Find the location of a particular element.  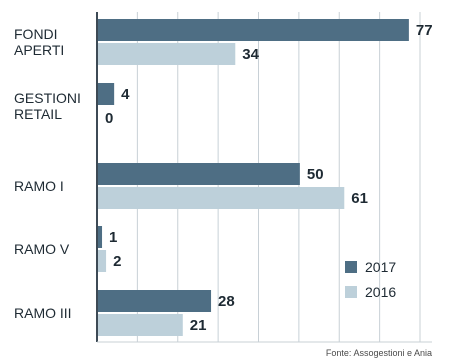

legend-label: 2016 is located at coordinates (380, 292).